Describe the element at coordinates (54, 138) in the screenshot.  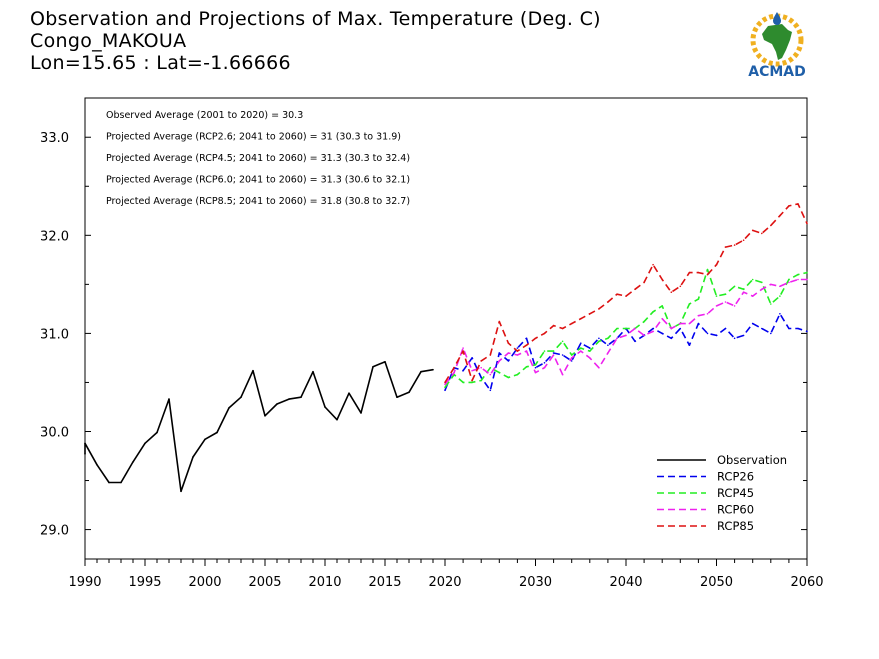
I see `y-tick-label: 33.0` at that location.